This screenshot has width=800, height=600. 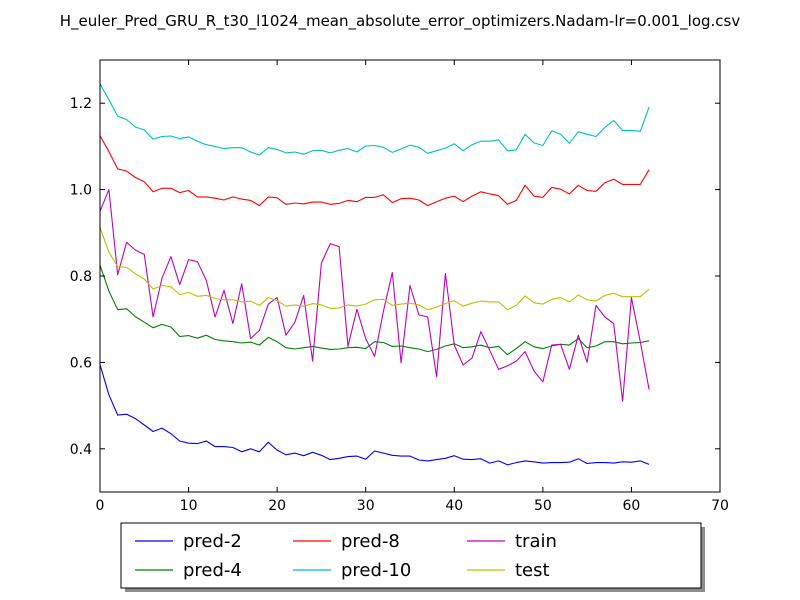 What do you see at coordinates (100, 506) in the screenshot?
I see `x-tick-label: 0` at bounding box center [100, 506].